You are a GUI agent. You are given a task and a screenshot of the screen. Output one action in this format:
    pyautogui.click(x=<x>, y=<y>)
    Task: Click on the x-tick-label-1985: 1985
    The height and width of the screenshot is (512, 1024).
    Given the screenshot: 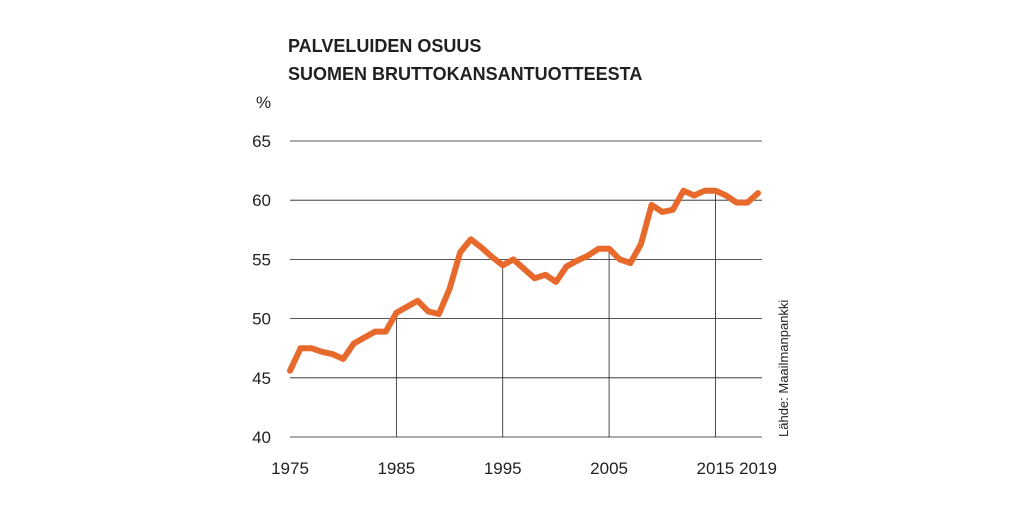 What is the action you would take?
    pyautogui.click(x=396, y=468)
    